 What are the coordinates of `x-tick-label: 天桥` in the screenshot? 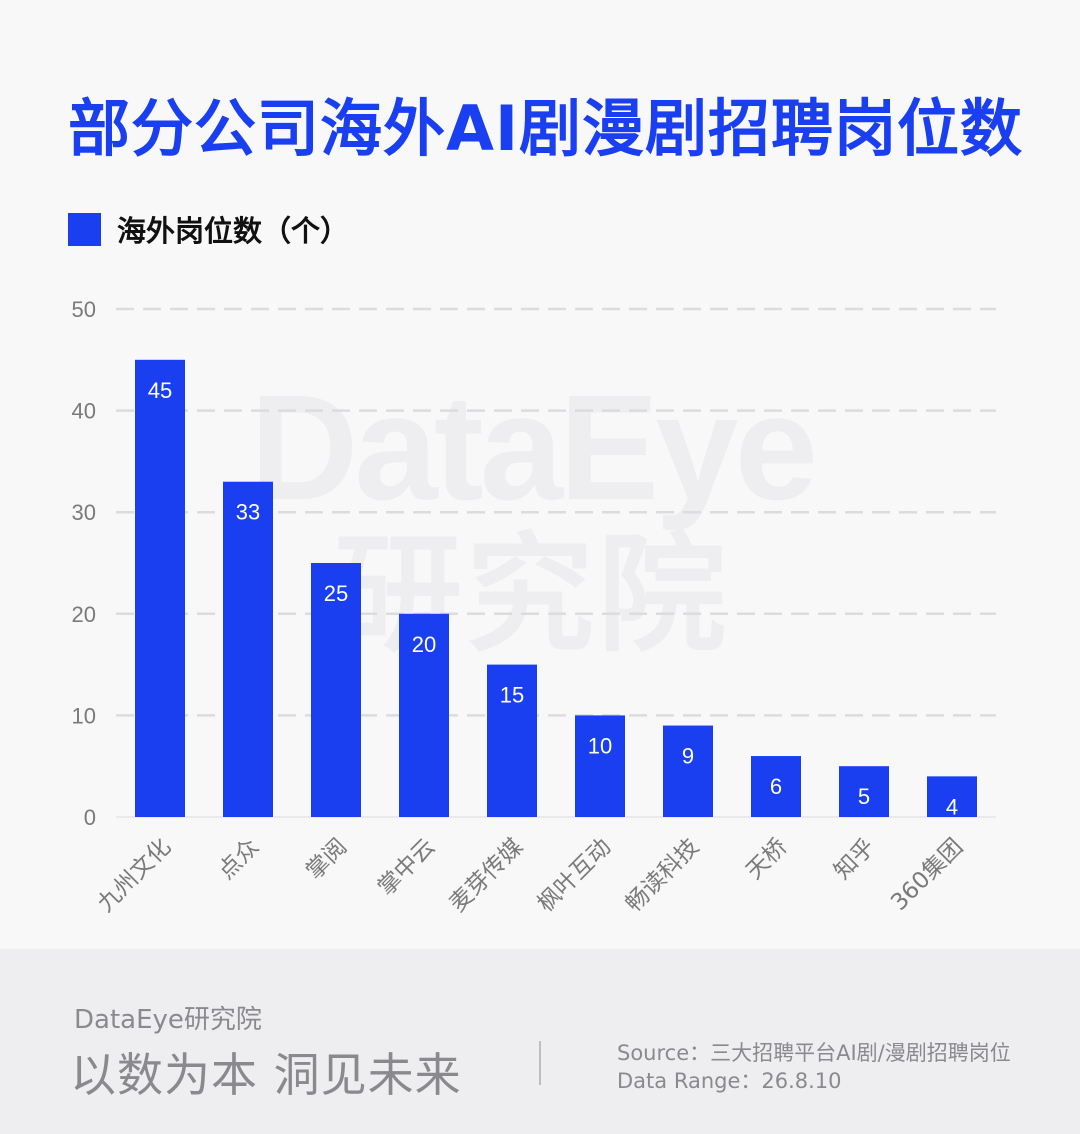 It's located at (766, 859).